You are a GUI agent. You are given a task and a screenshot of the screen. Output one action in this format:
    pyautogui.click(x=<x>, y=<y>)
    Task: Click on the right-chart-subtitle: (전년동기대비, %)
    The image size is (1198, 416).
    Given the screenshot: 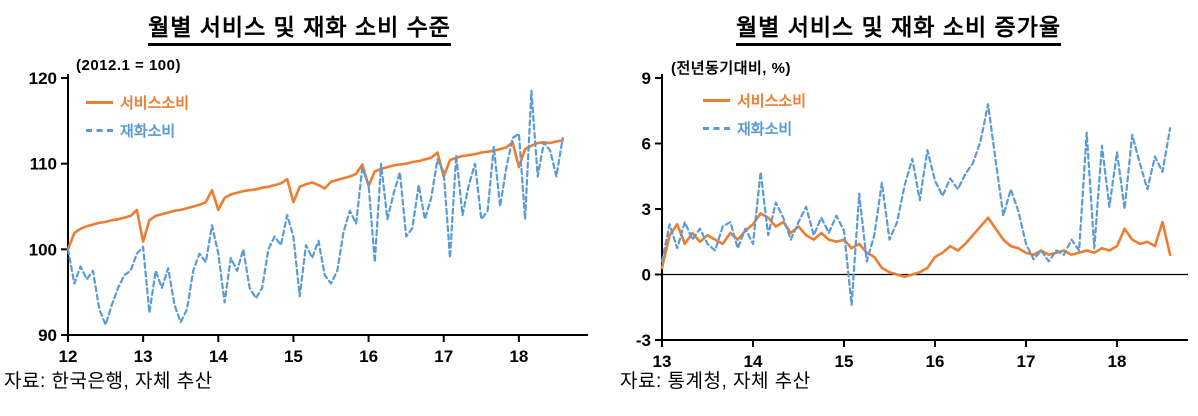 What is the action you would take?
    pyautogui.click(x=731, y=68)
    